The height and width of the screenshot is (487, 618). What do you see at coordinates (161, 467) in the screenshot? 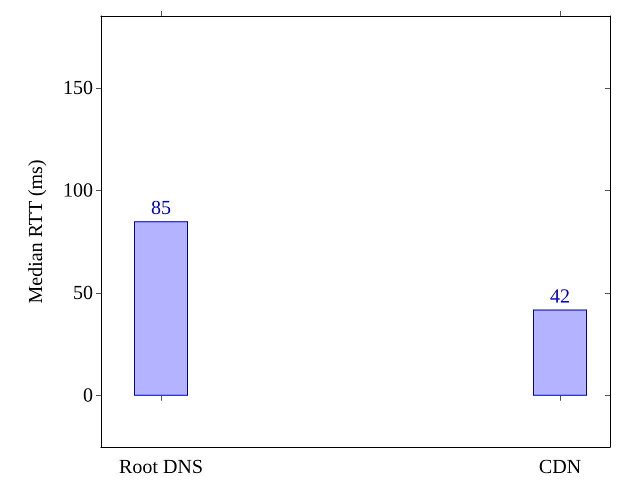
I see `x-tick-label: Root DNS` at bounding box center [161, 467].